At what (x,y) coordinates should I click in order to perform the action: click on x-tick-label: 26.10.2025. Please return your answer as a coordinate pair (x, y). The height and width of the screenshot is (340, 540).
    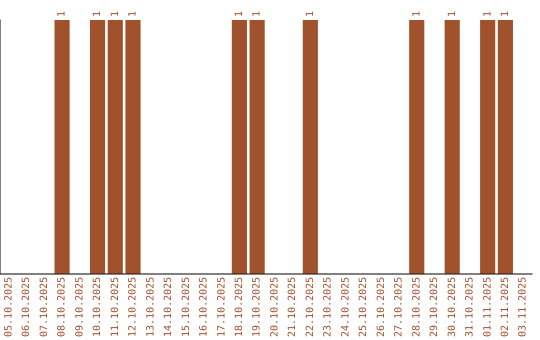
    Looking at the image, I should click on (381, 307).